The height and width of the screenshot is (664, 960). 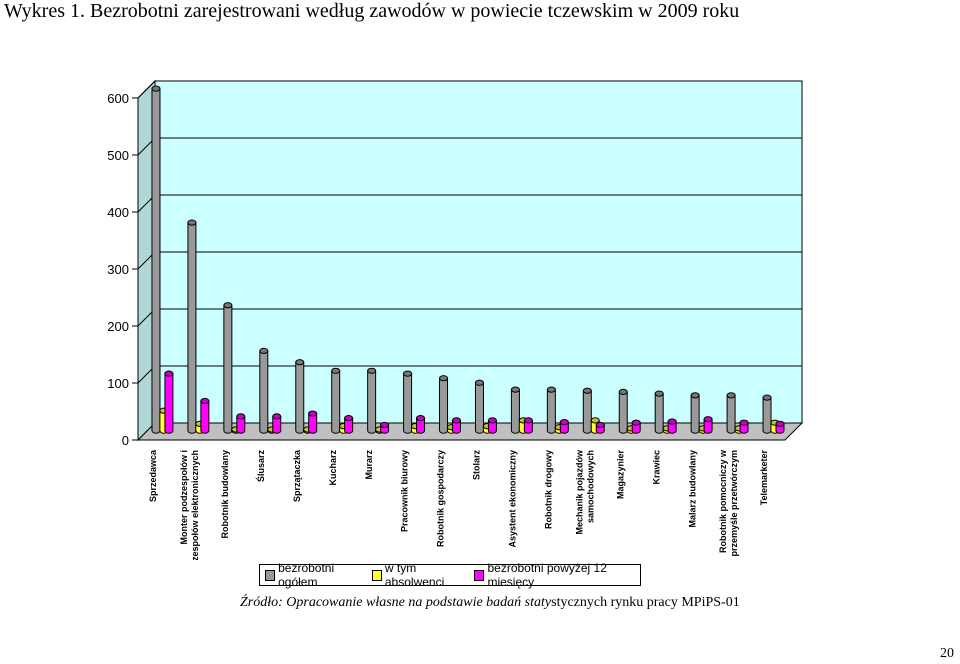 I want to click on x-label-line: Sprzątaczka, so click(x=297, y=475).